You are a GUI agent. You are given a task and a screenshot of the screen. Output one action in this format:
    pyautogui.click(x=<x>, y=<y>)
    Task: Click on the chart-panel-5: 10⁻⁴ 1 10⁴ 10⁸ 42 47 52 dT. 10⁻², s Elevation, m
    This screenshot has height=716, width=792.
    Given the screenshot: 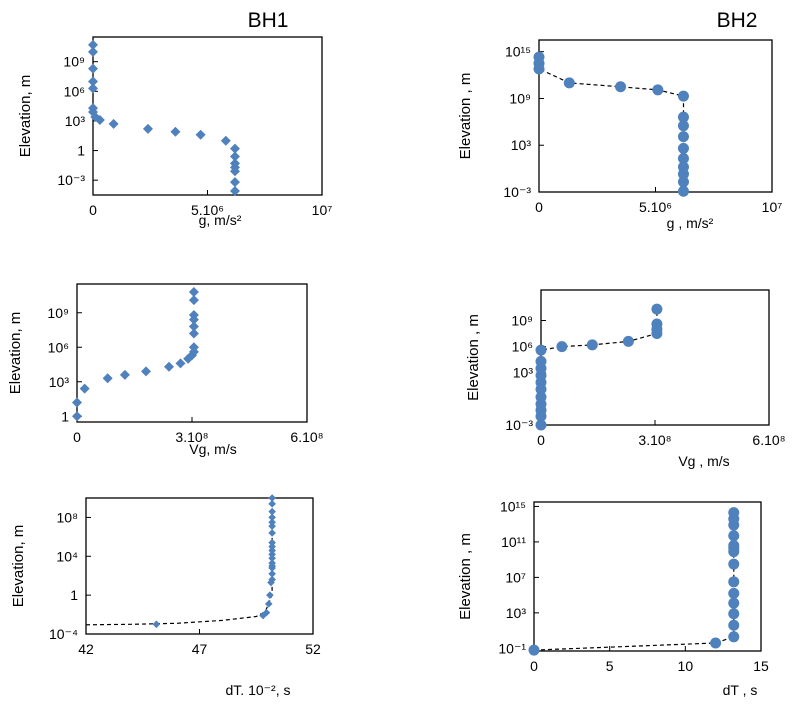 What is the action you would take?
    pyautogui.click(x=165, y=596)
    